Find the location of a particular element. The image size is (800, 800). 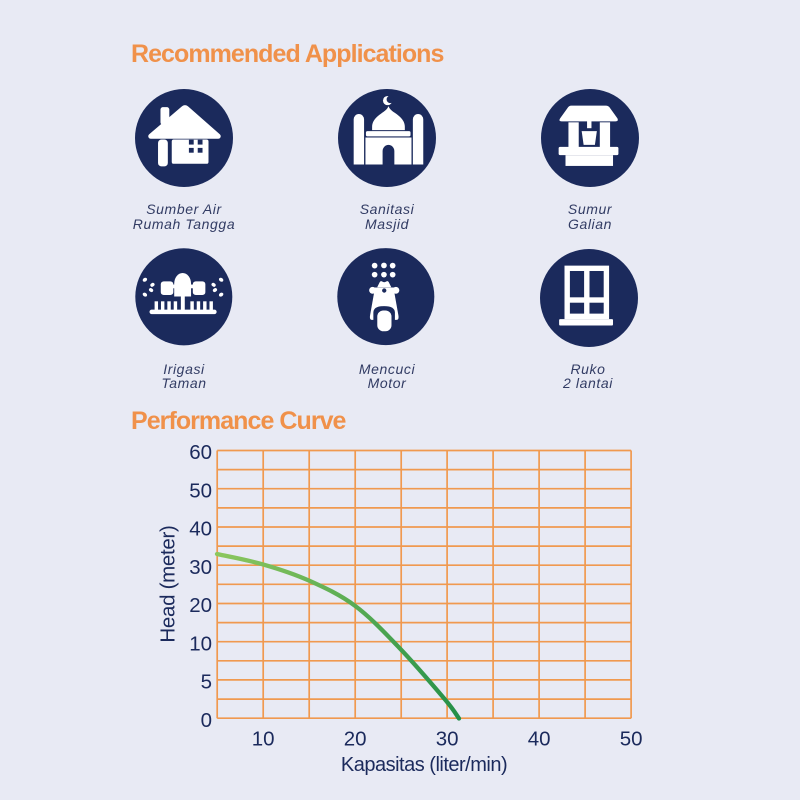

svg-text: Kapasitas (liter/min) is located at coordinates (424, 765).